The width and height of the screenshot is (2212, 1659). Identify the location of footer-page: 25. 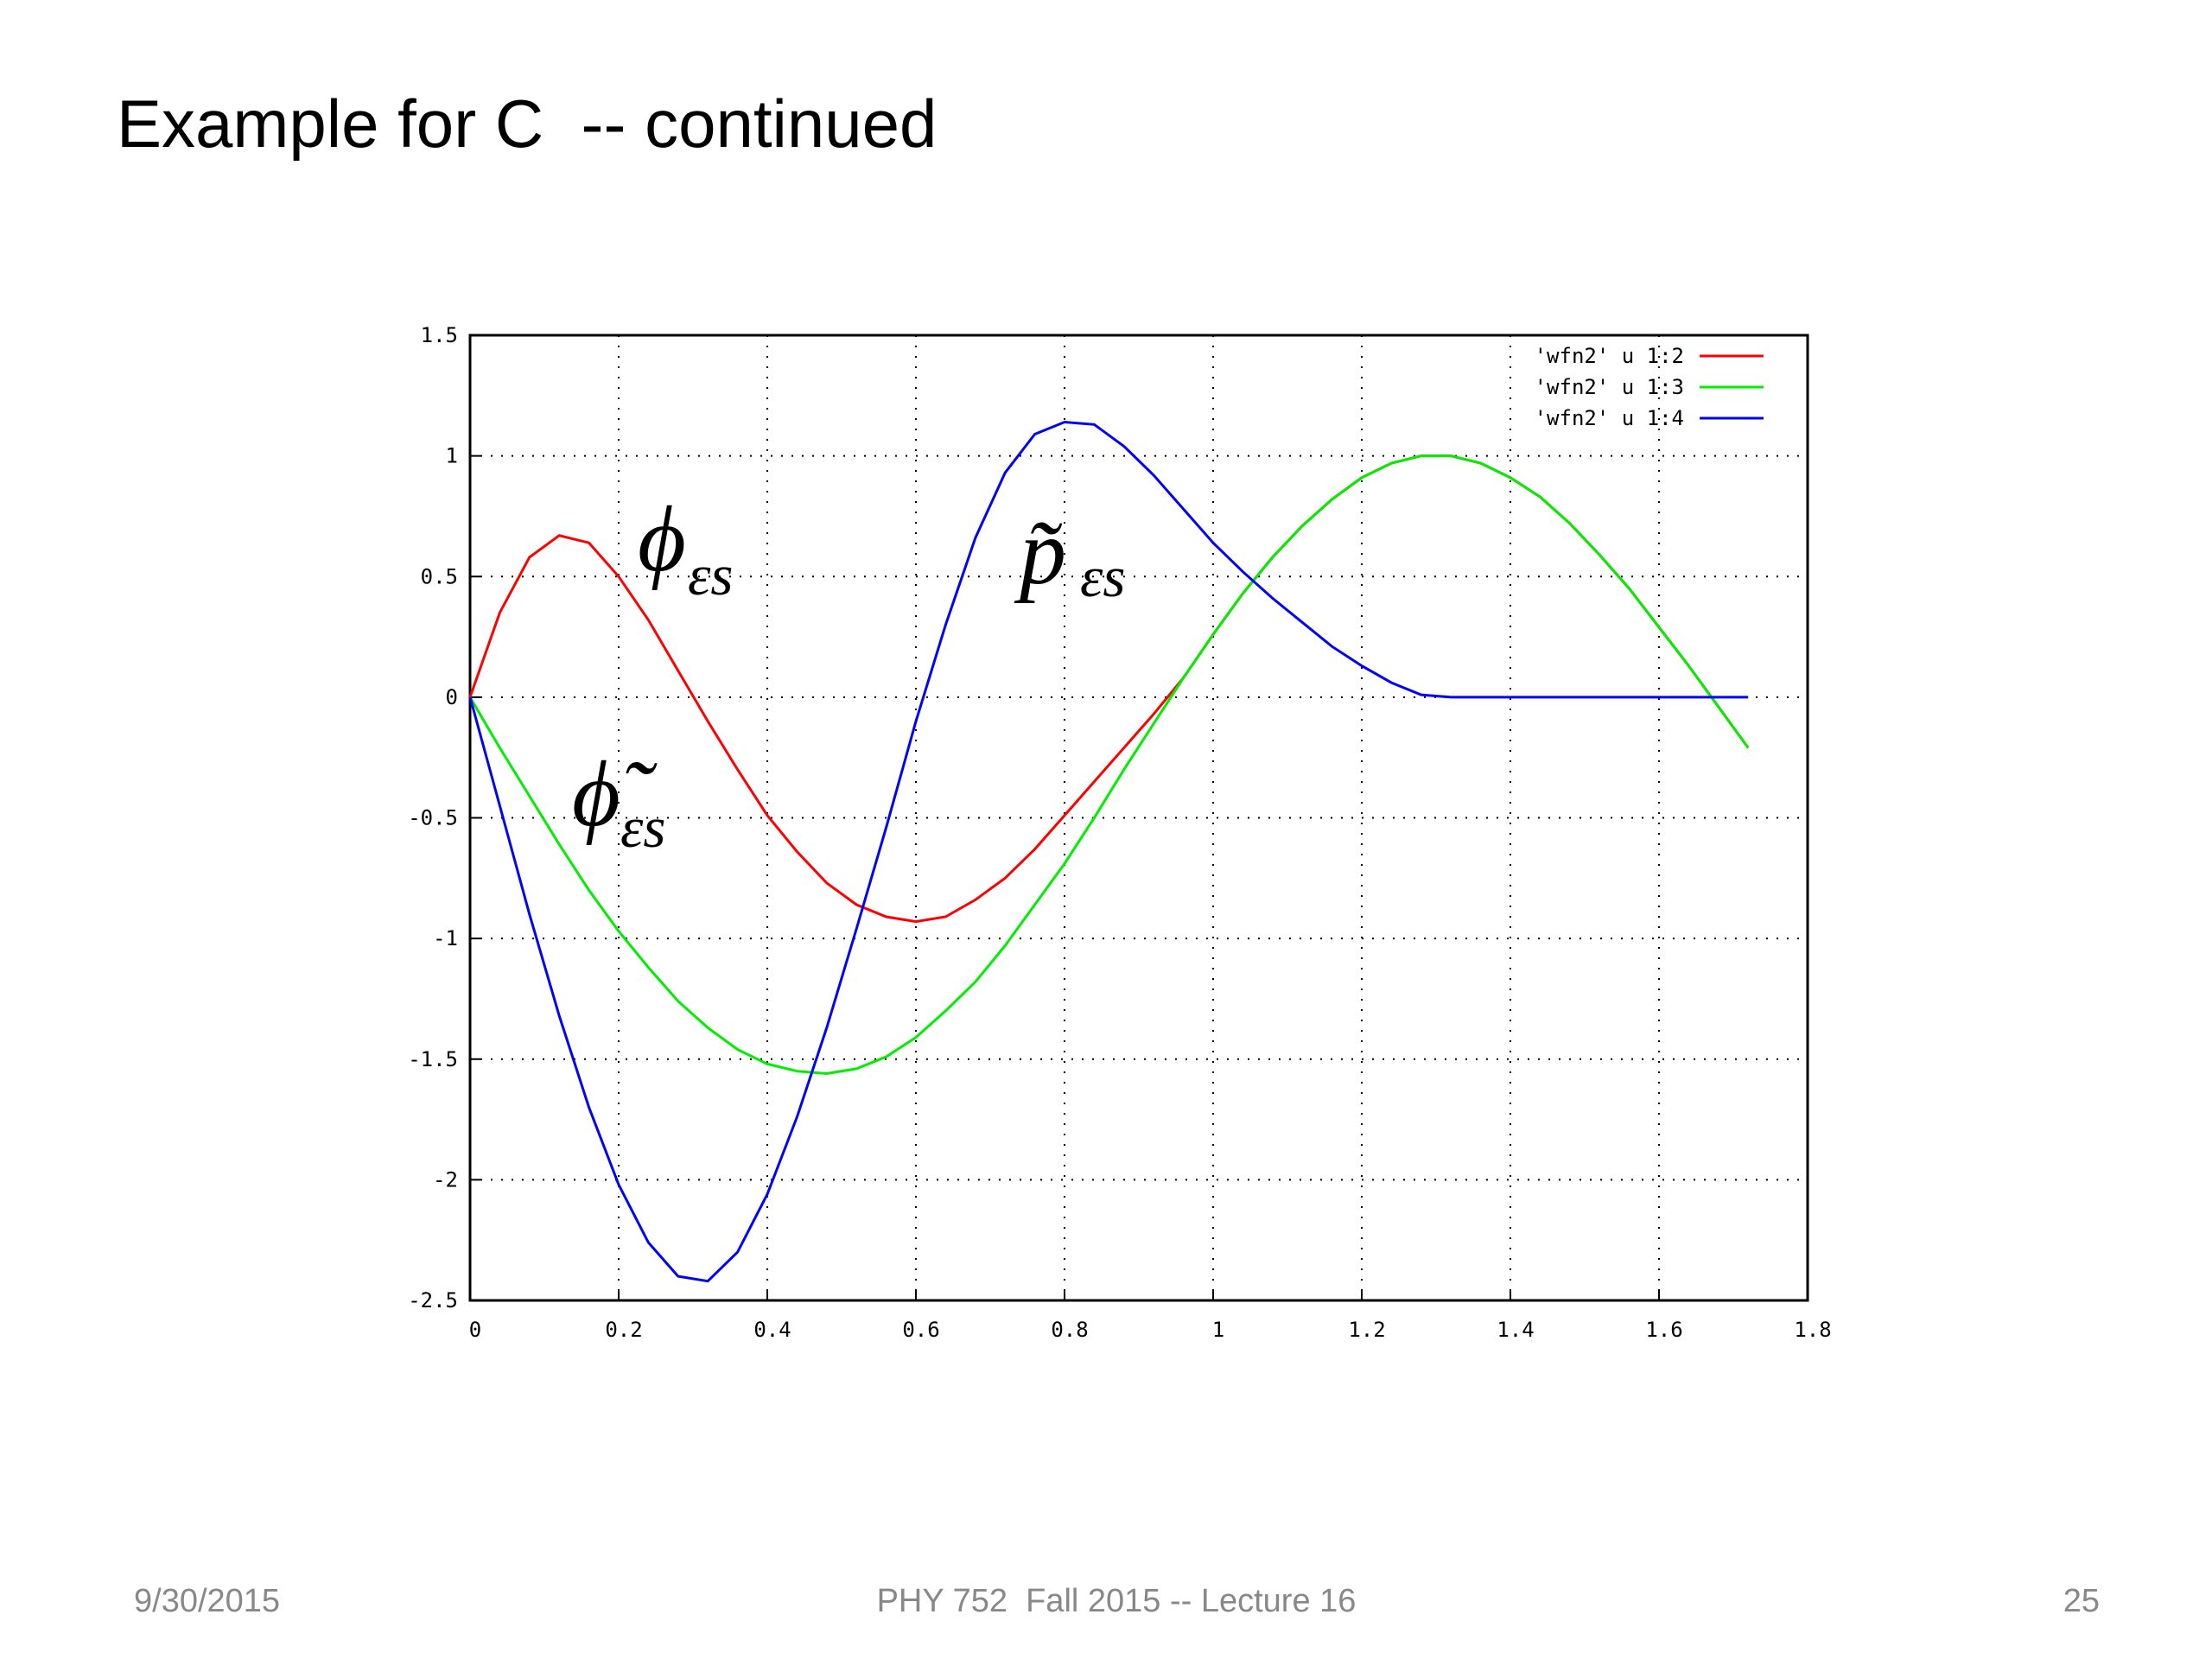
(2081, 1601).